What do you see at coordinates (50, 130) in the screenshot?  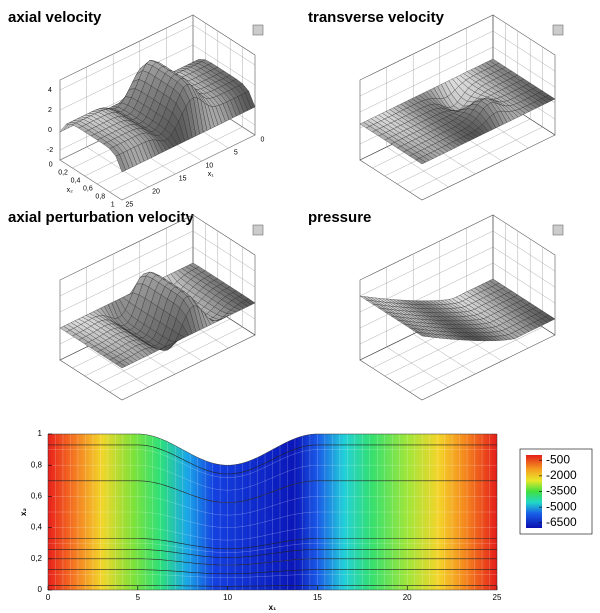 I see `z-tick-label: 0` at bounding box center [50, 130].